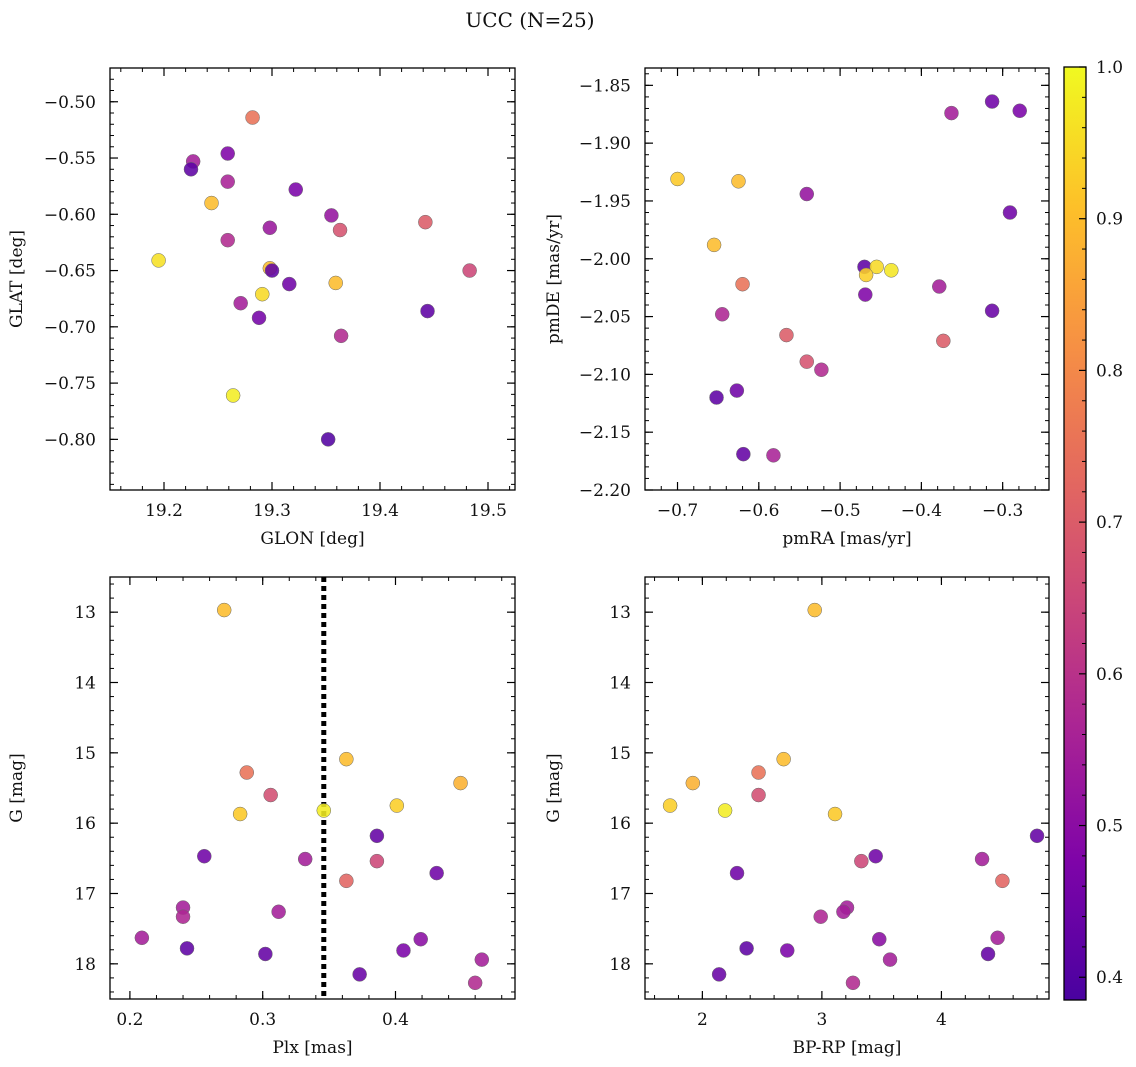  I want to click on y-axis-label: G [mag], so click(554, 787).